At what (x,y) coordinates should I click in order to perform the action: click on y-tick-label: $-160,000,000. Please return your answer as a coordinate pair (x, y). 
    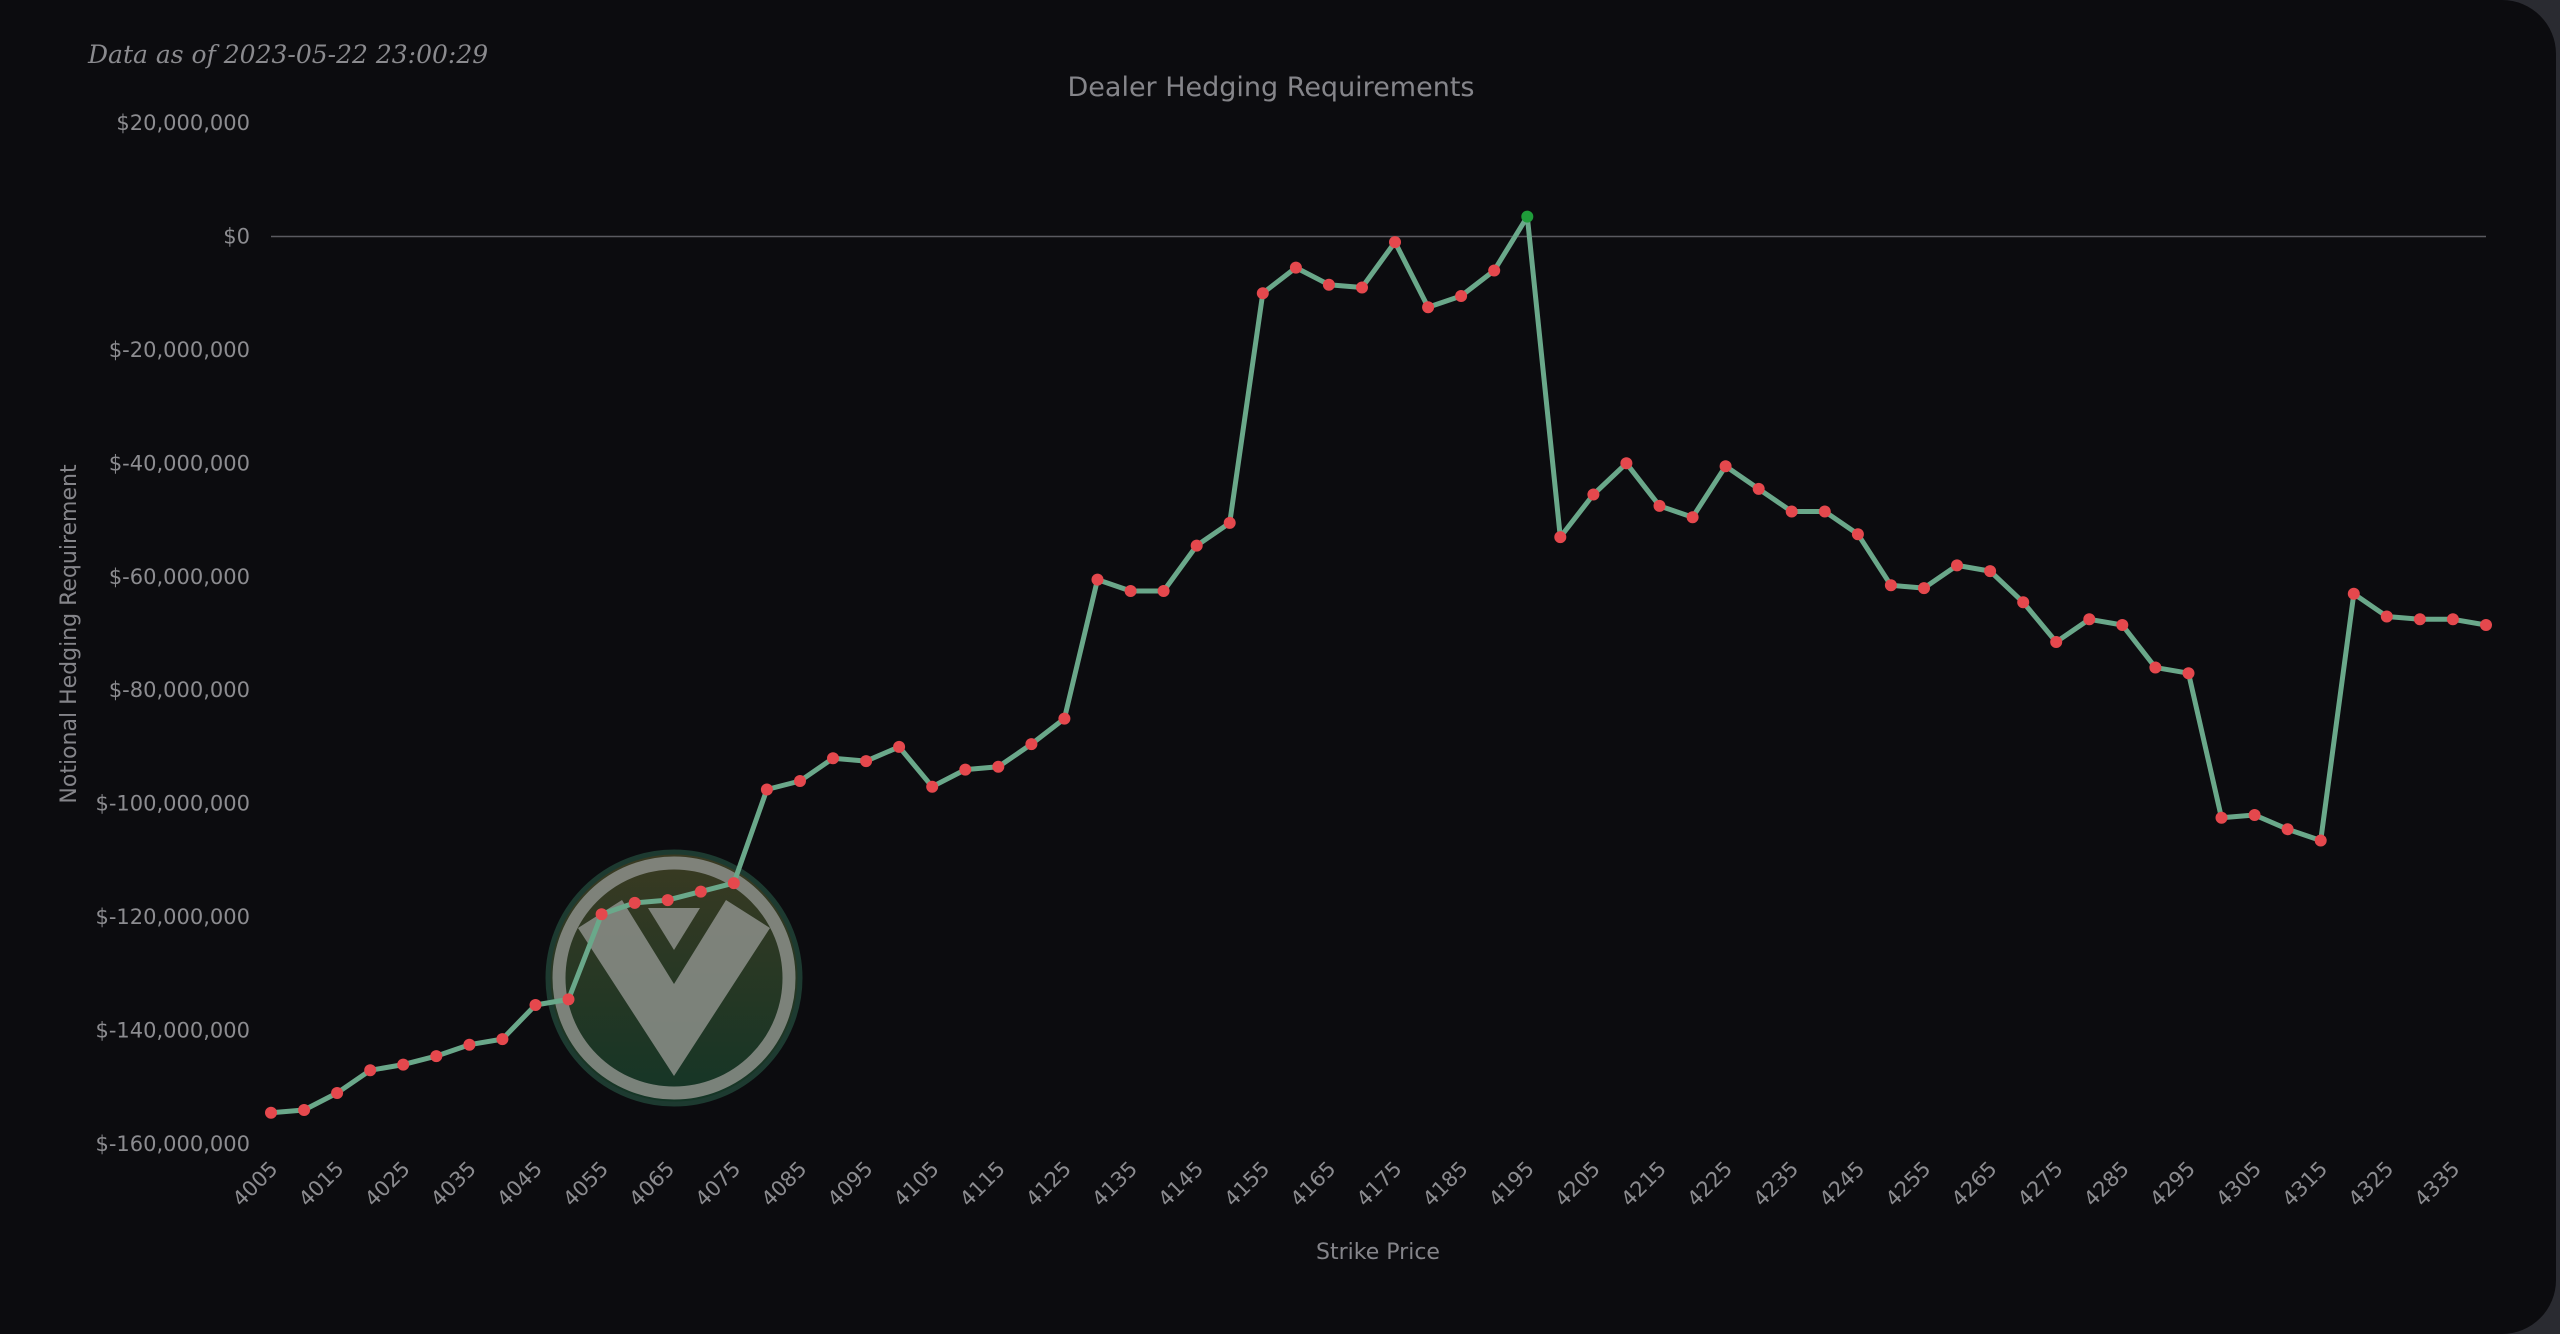
    Looking at the image, I should click on (172, 1144).